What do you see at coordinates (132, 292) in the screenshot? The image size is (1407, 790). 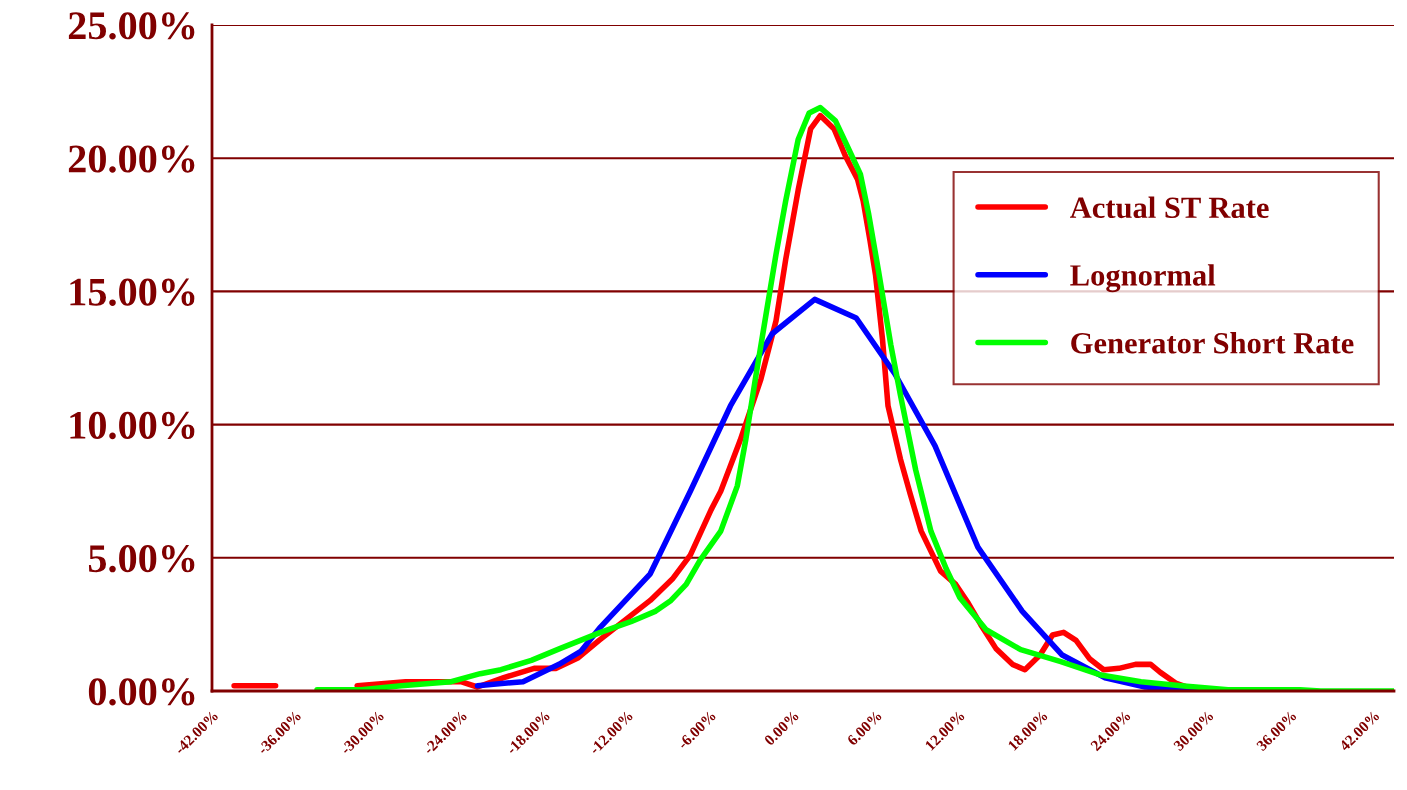 I see `y-tick-label: 15.00%` at bounding box center [132, 292].